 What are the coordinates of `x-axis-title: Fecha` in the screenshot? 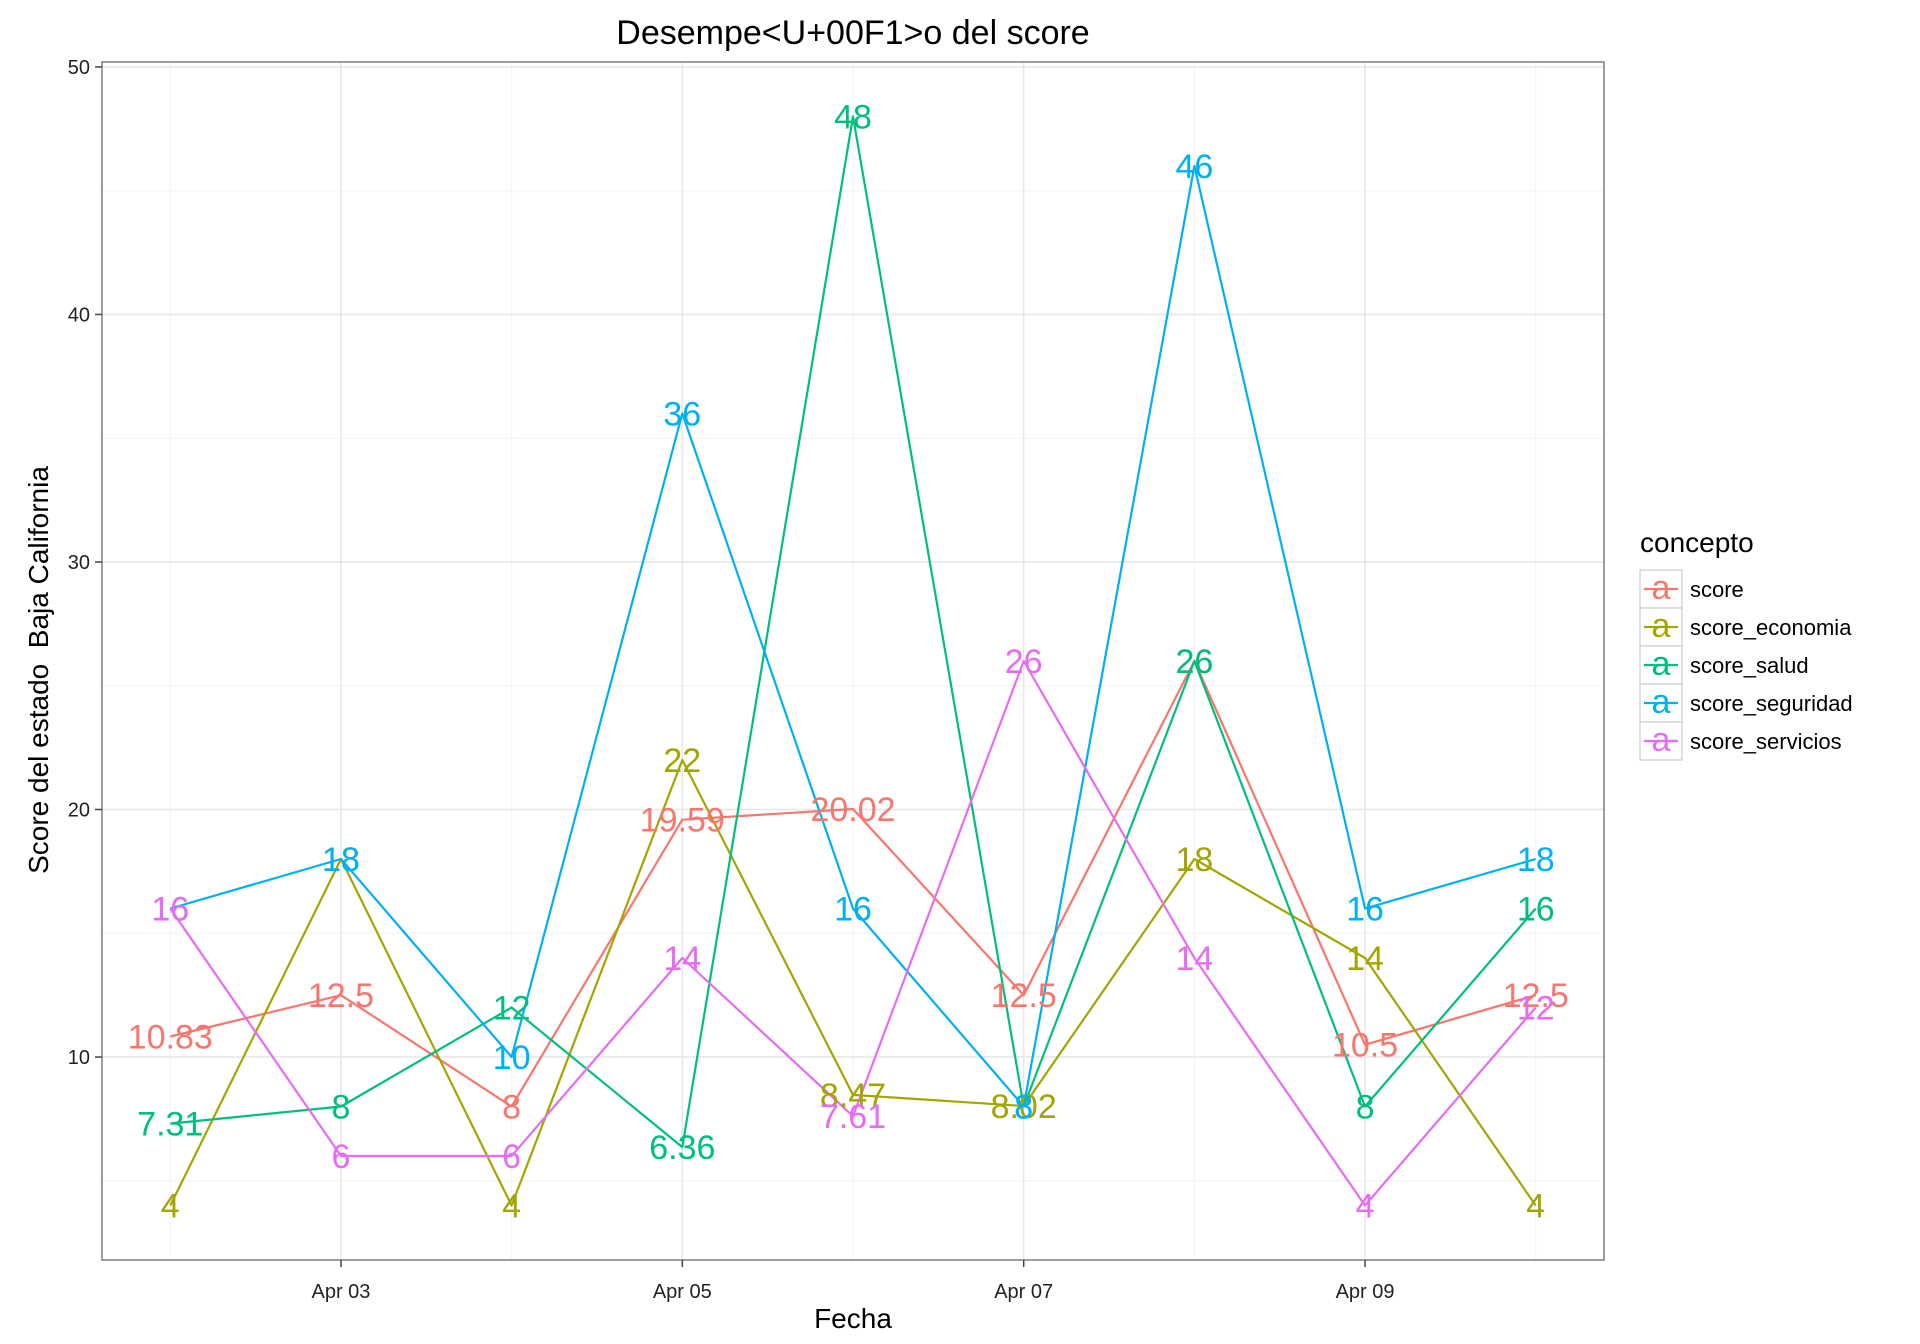 It's located at (853, 1318).